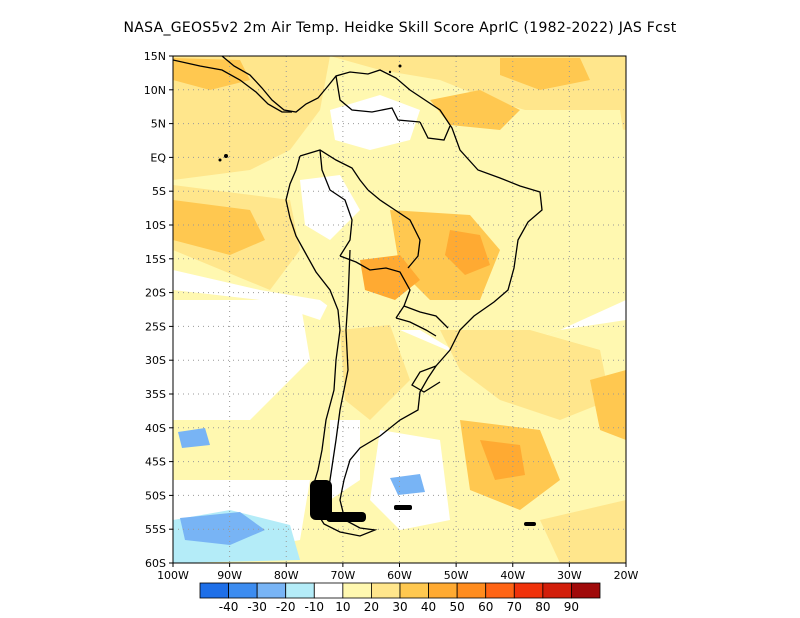  What do you see at coordinates (314, 607) in the screenshot?
I see `colorbar-label: -10` at bounding box center [314, 607].